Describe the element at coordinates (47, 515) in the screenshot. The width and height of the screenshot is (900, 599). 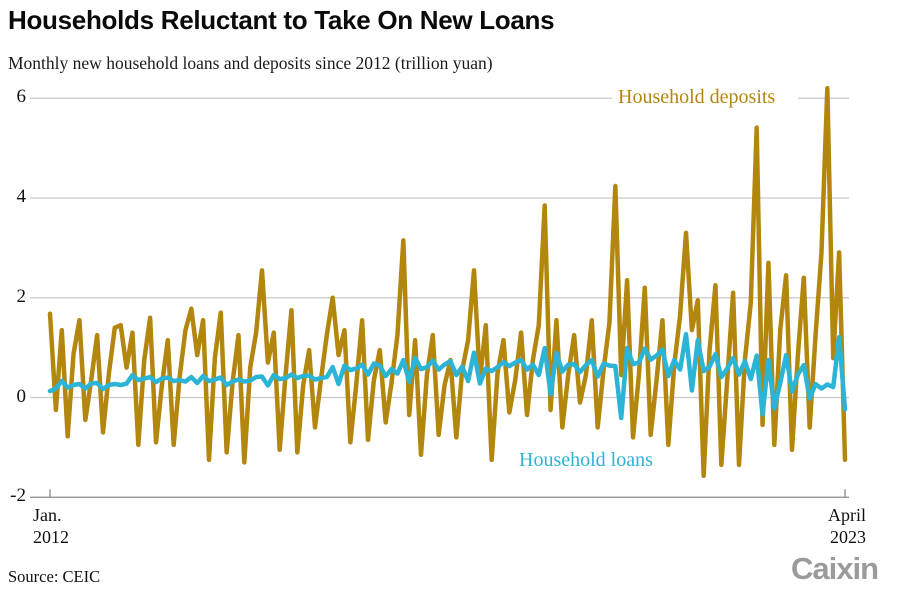
I see `x-axis-start-month: Jan.` at that location.